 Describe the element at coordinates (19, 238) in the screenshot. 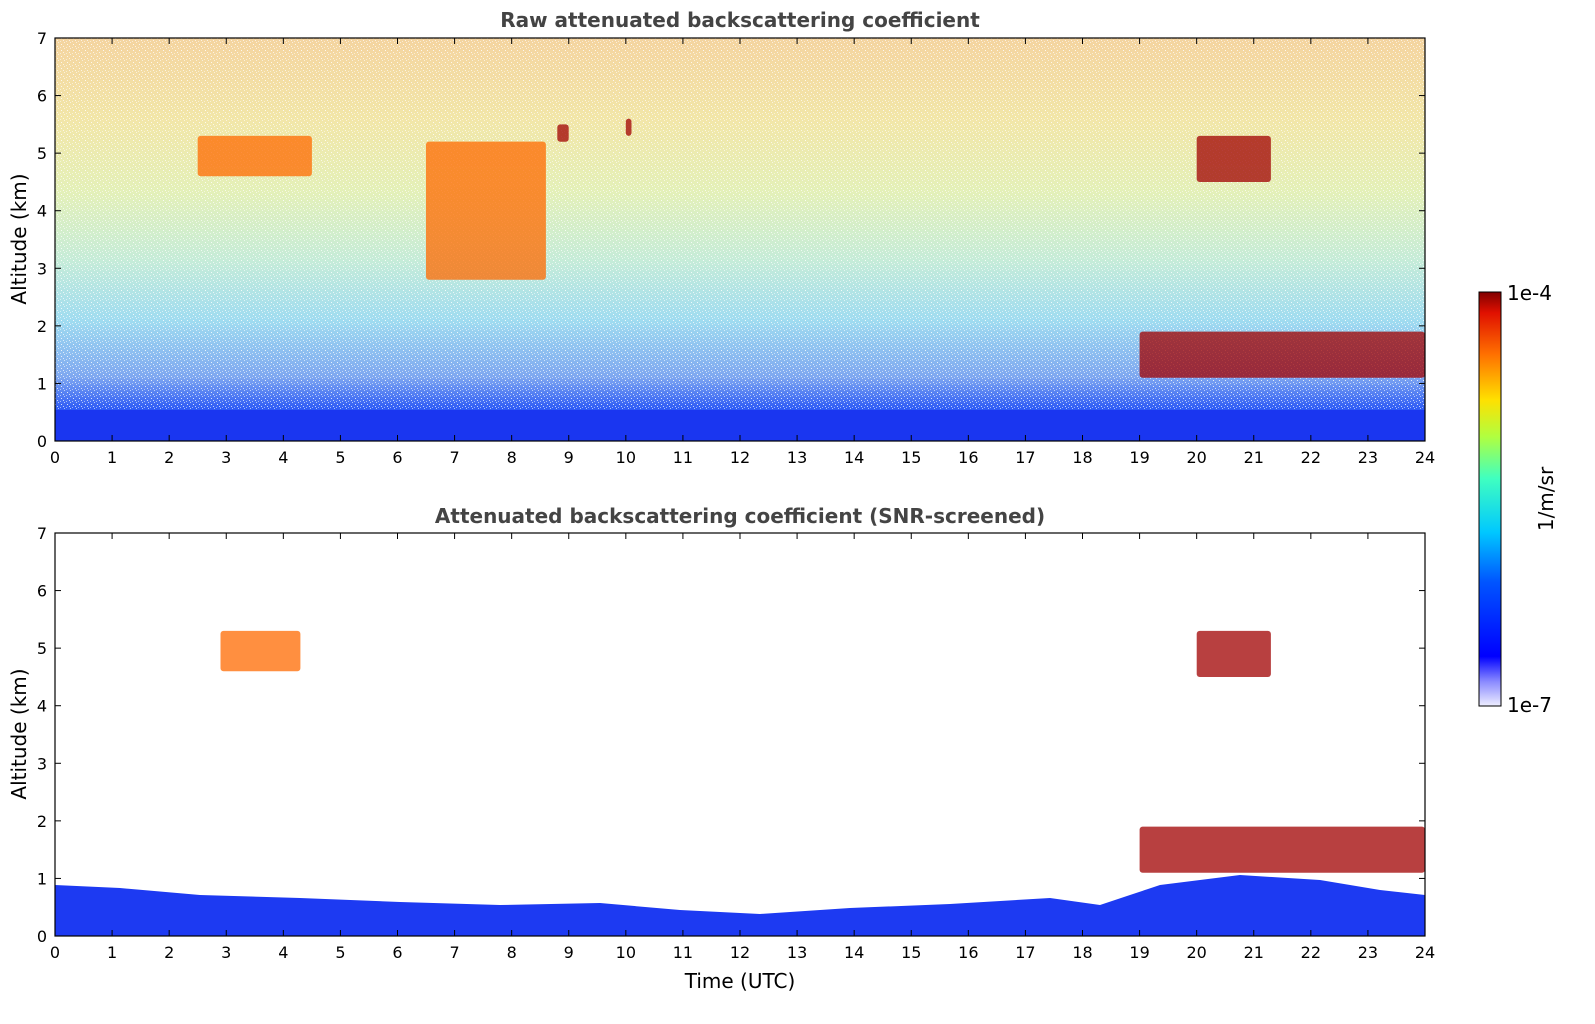

I see `raw-y-axis-label: Altitude (km)` at that location.